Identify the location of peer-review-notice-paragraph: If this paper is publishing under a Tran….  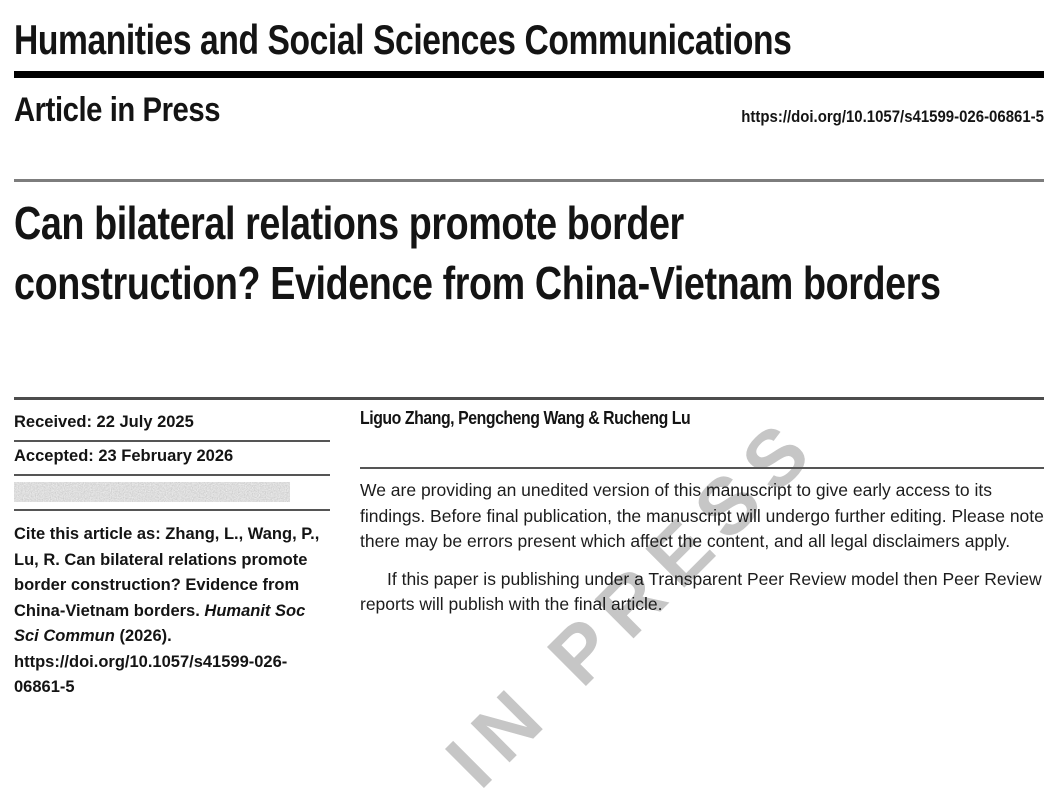
(701, 591).